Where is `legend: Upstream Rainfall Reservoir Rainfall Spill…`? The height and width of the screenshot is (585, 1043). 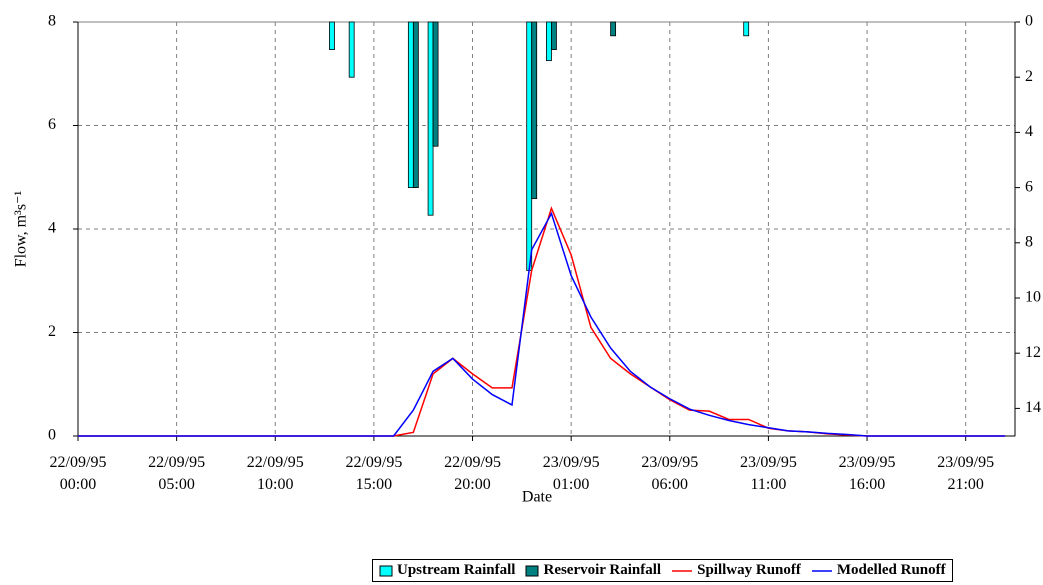 legend: Upstream Rainfall Reservoir Rainfall Spill… is located at coordinates (662, 570).